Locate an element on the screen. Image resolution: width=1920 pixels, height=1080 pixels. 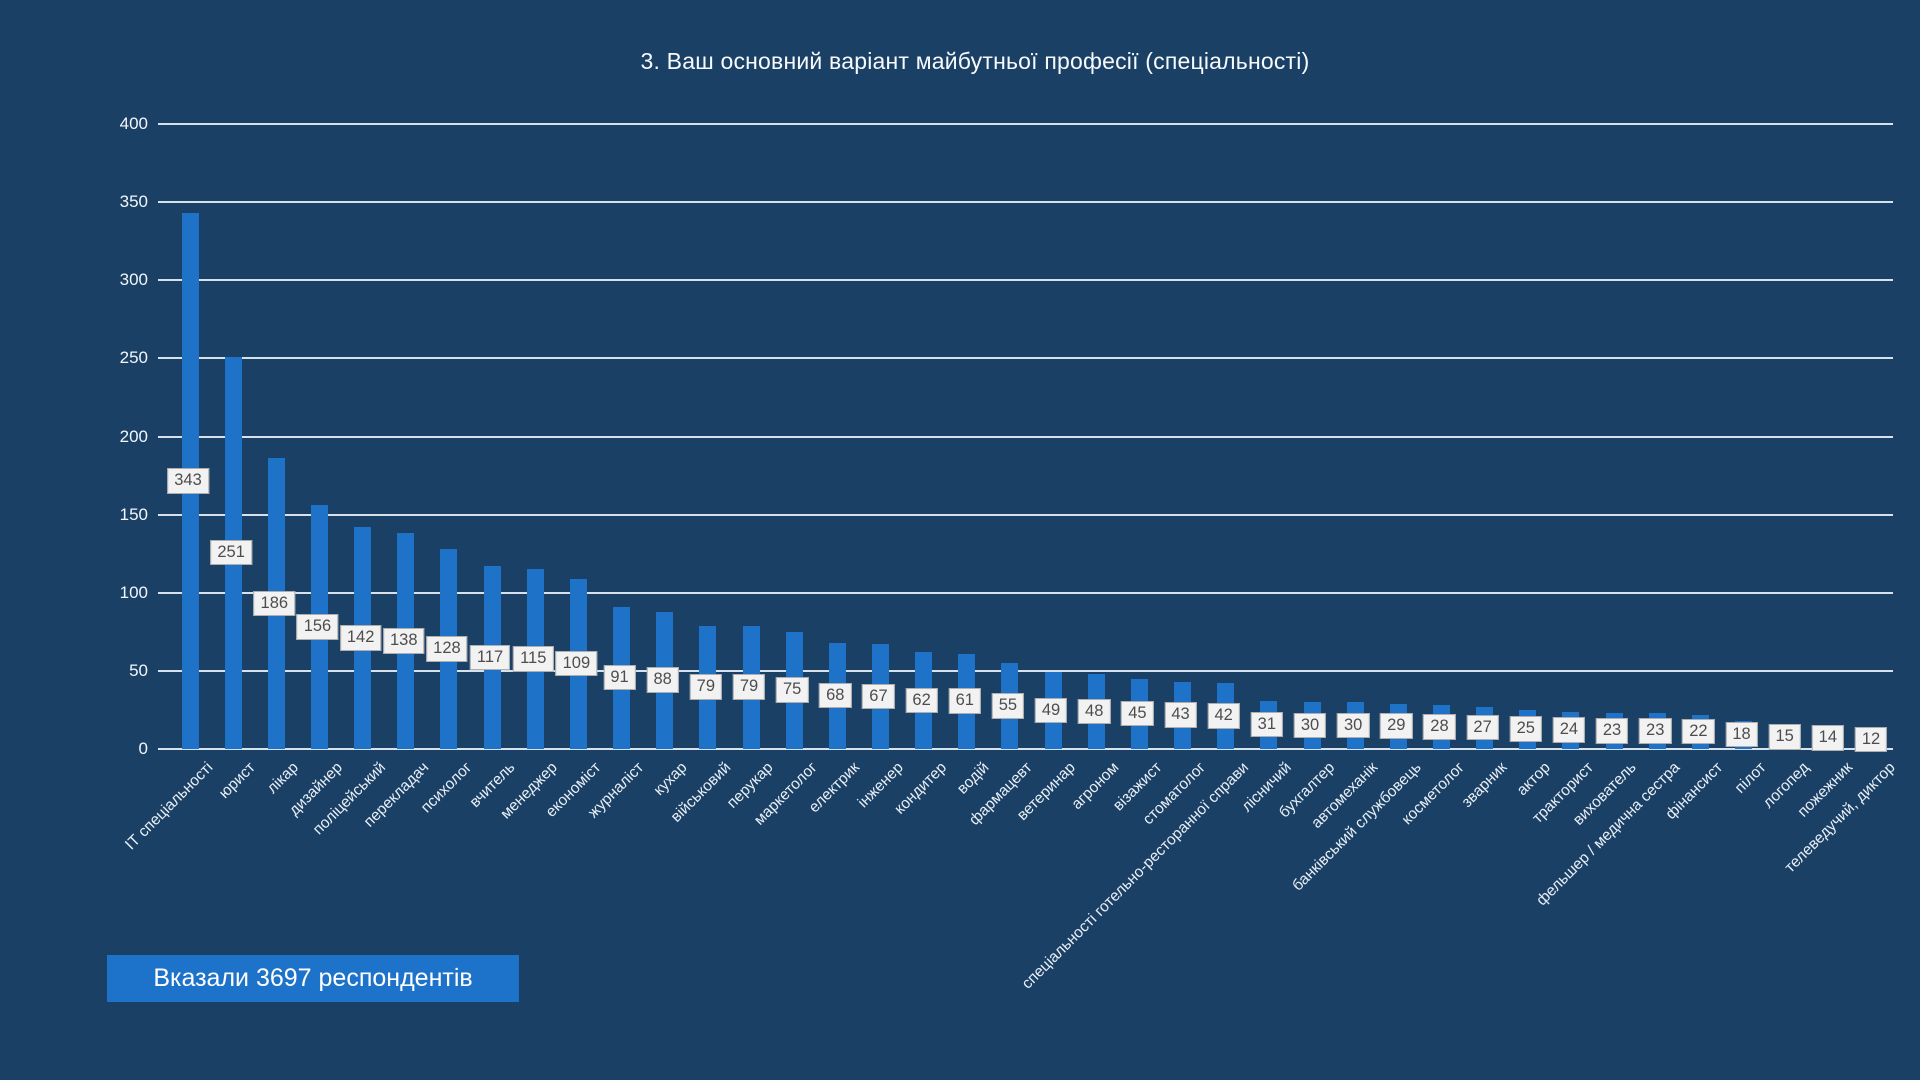
bar-value-label: 128 is located at coordinates (447, 649).